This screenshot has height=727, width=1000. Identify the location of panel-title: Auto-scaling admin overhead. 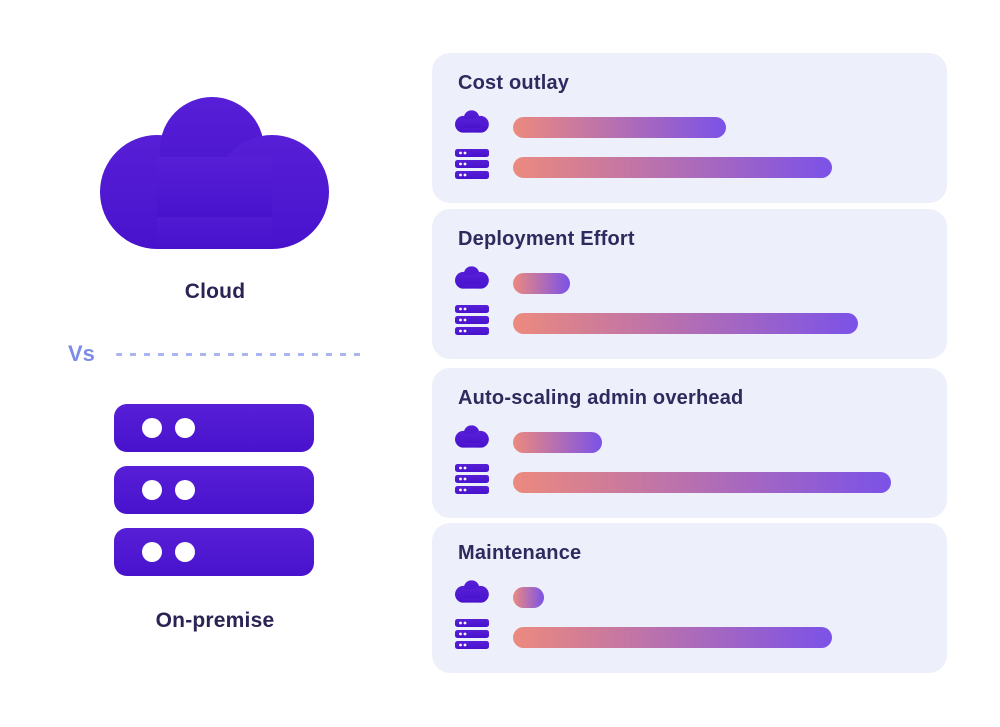
(601, 398).